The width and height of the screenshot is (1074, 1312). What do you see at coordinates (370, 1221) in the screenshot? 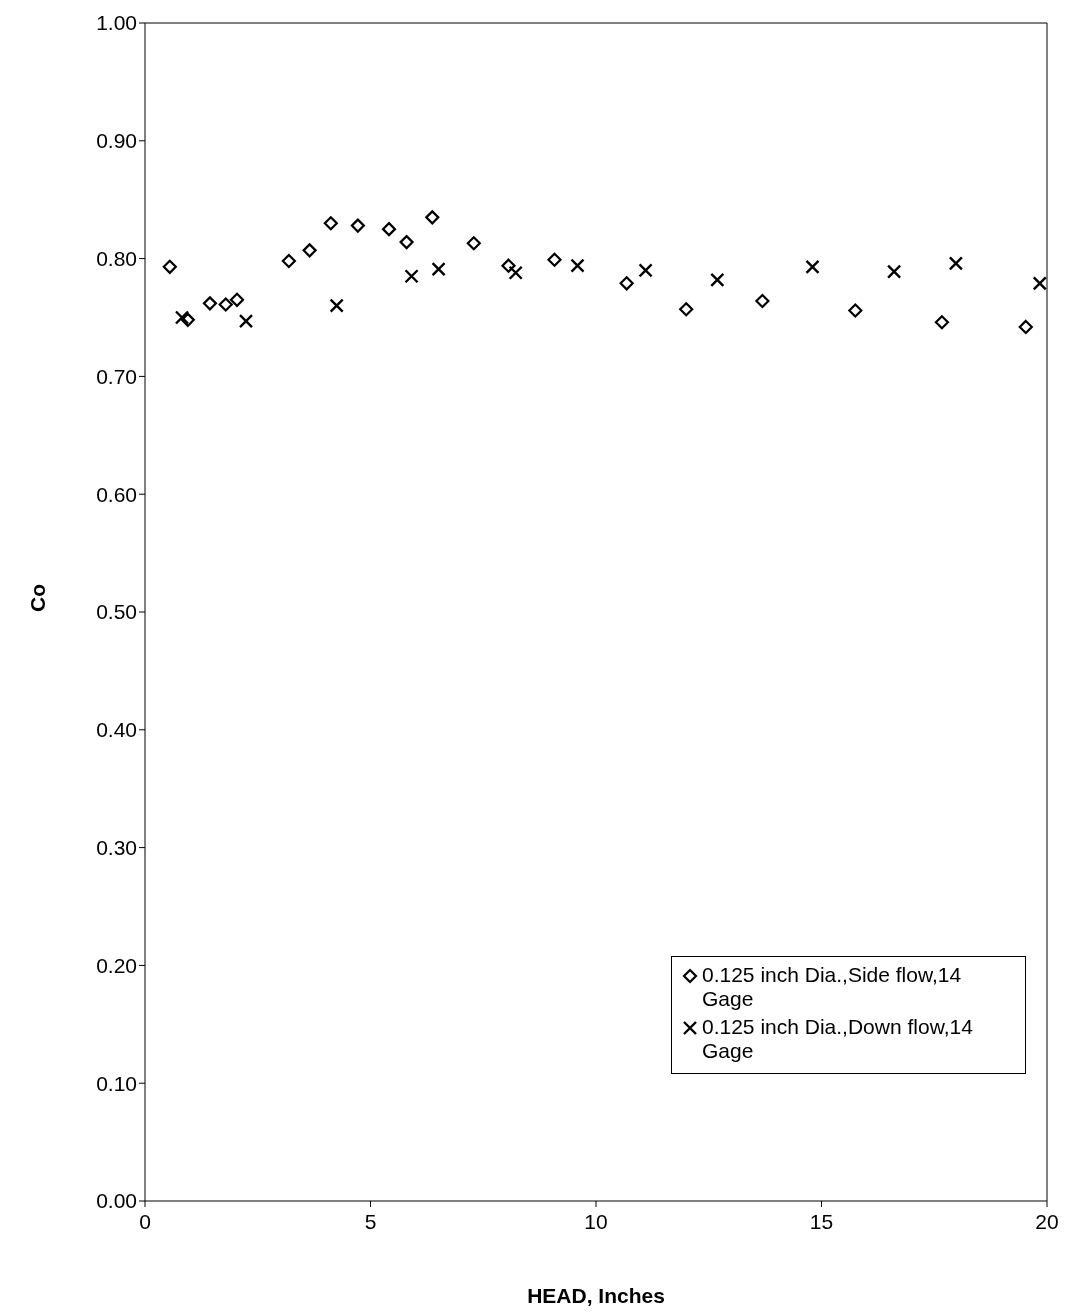
I see `x-tick-label: 5` at bounding box center [370, 1221].